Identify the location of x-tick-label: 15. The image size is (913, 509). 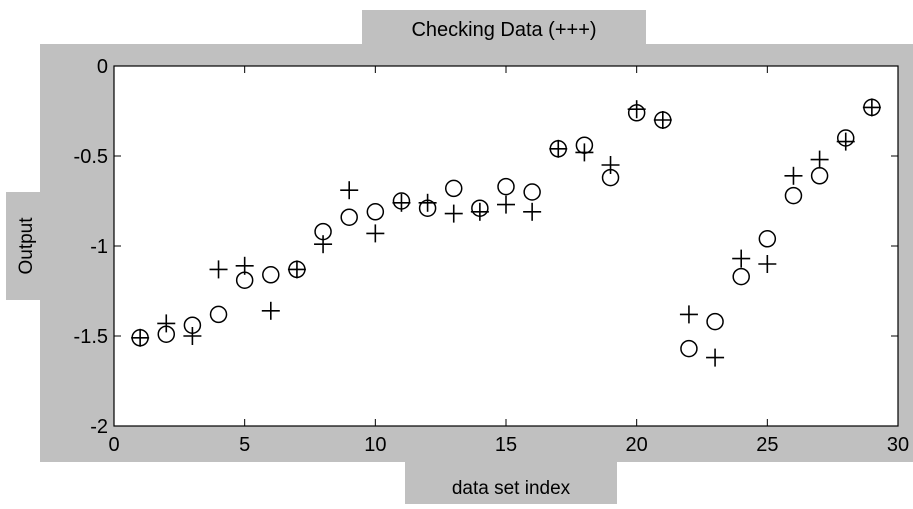
(506, 445).